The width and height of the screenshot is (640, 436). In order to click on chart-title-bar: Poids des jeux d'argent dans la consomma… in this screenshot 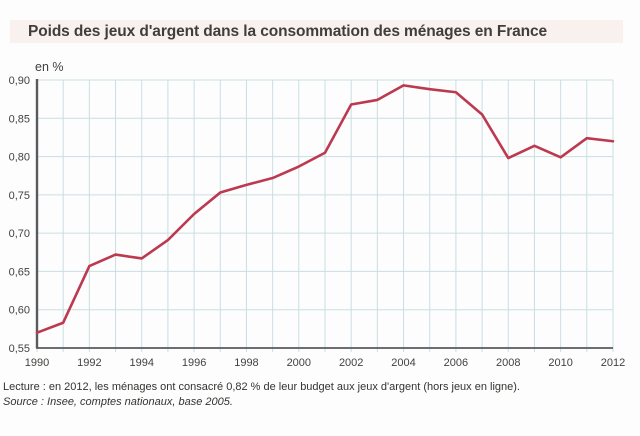, I will do `click(316, 31)`.